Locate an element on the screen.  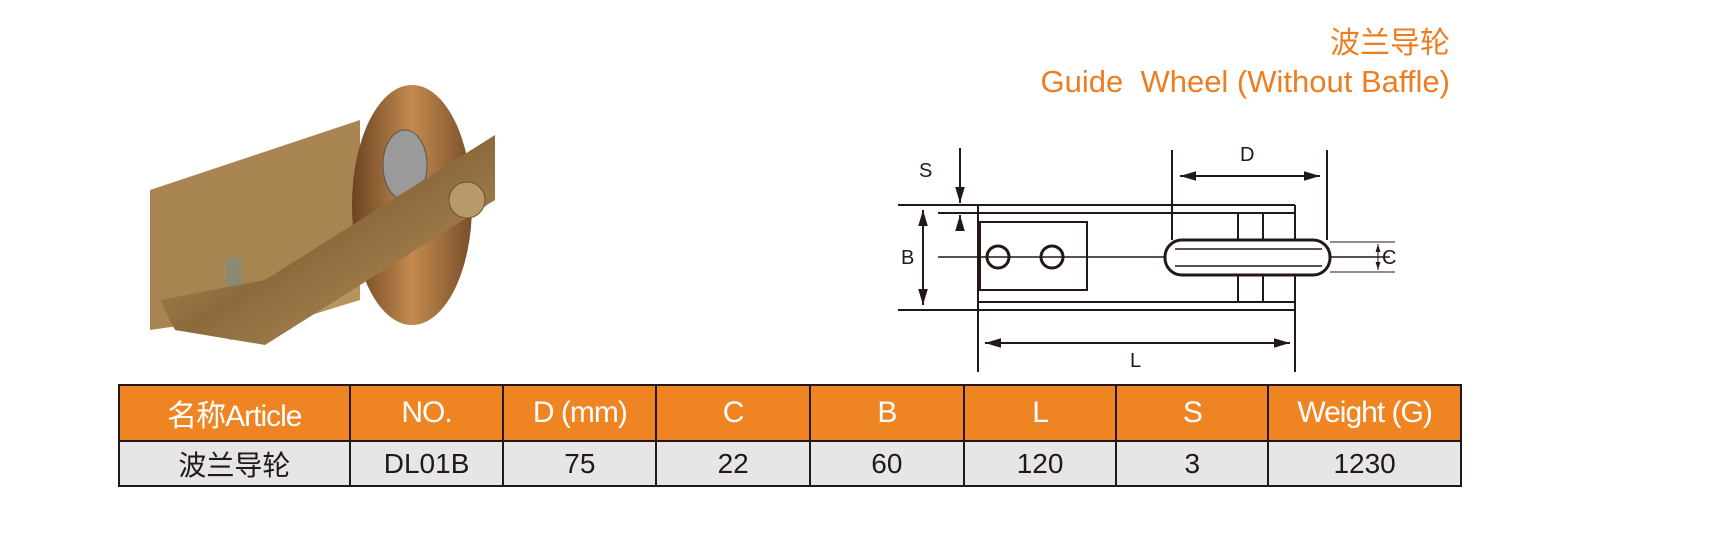
cell-c: 22 is located at coordinates (733, 463).